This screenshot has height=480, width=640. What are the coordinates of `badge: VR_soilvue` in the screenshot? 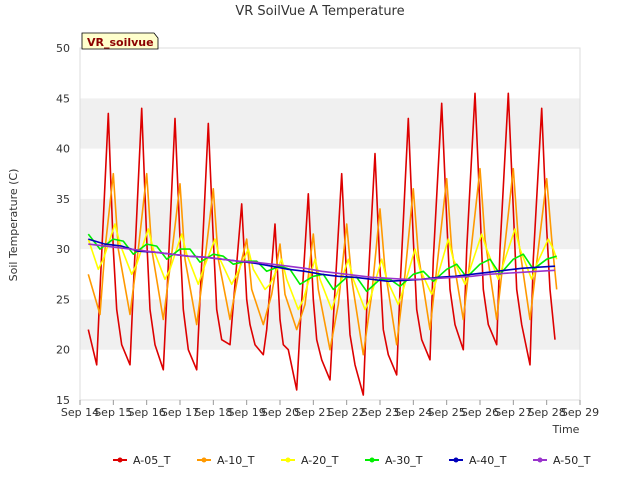 It's located at (120, 41).